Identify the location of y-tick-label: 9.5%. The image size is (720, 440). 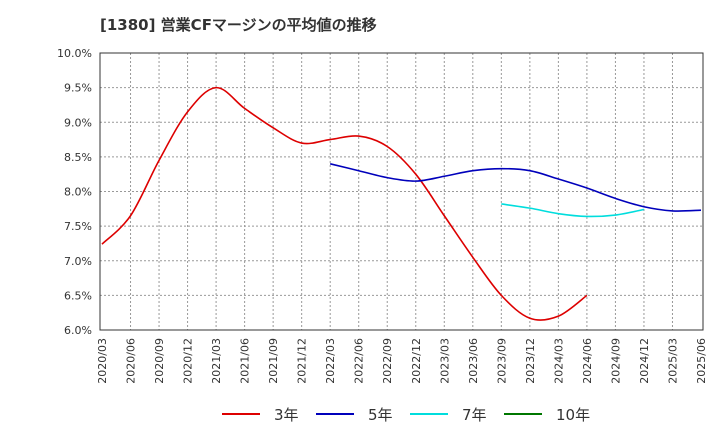
(78, 88).